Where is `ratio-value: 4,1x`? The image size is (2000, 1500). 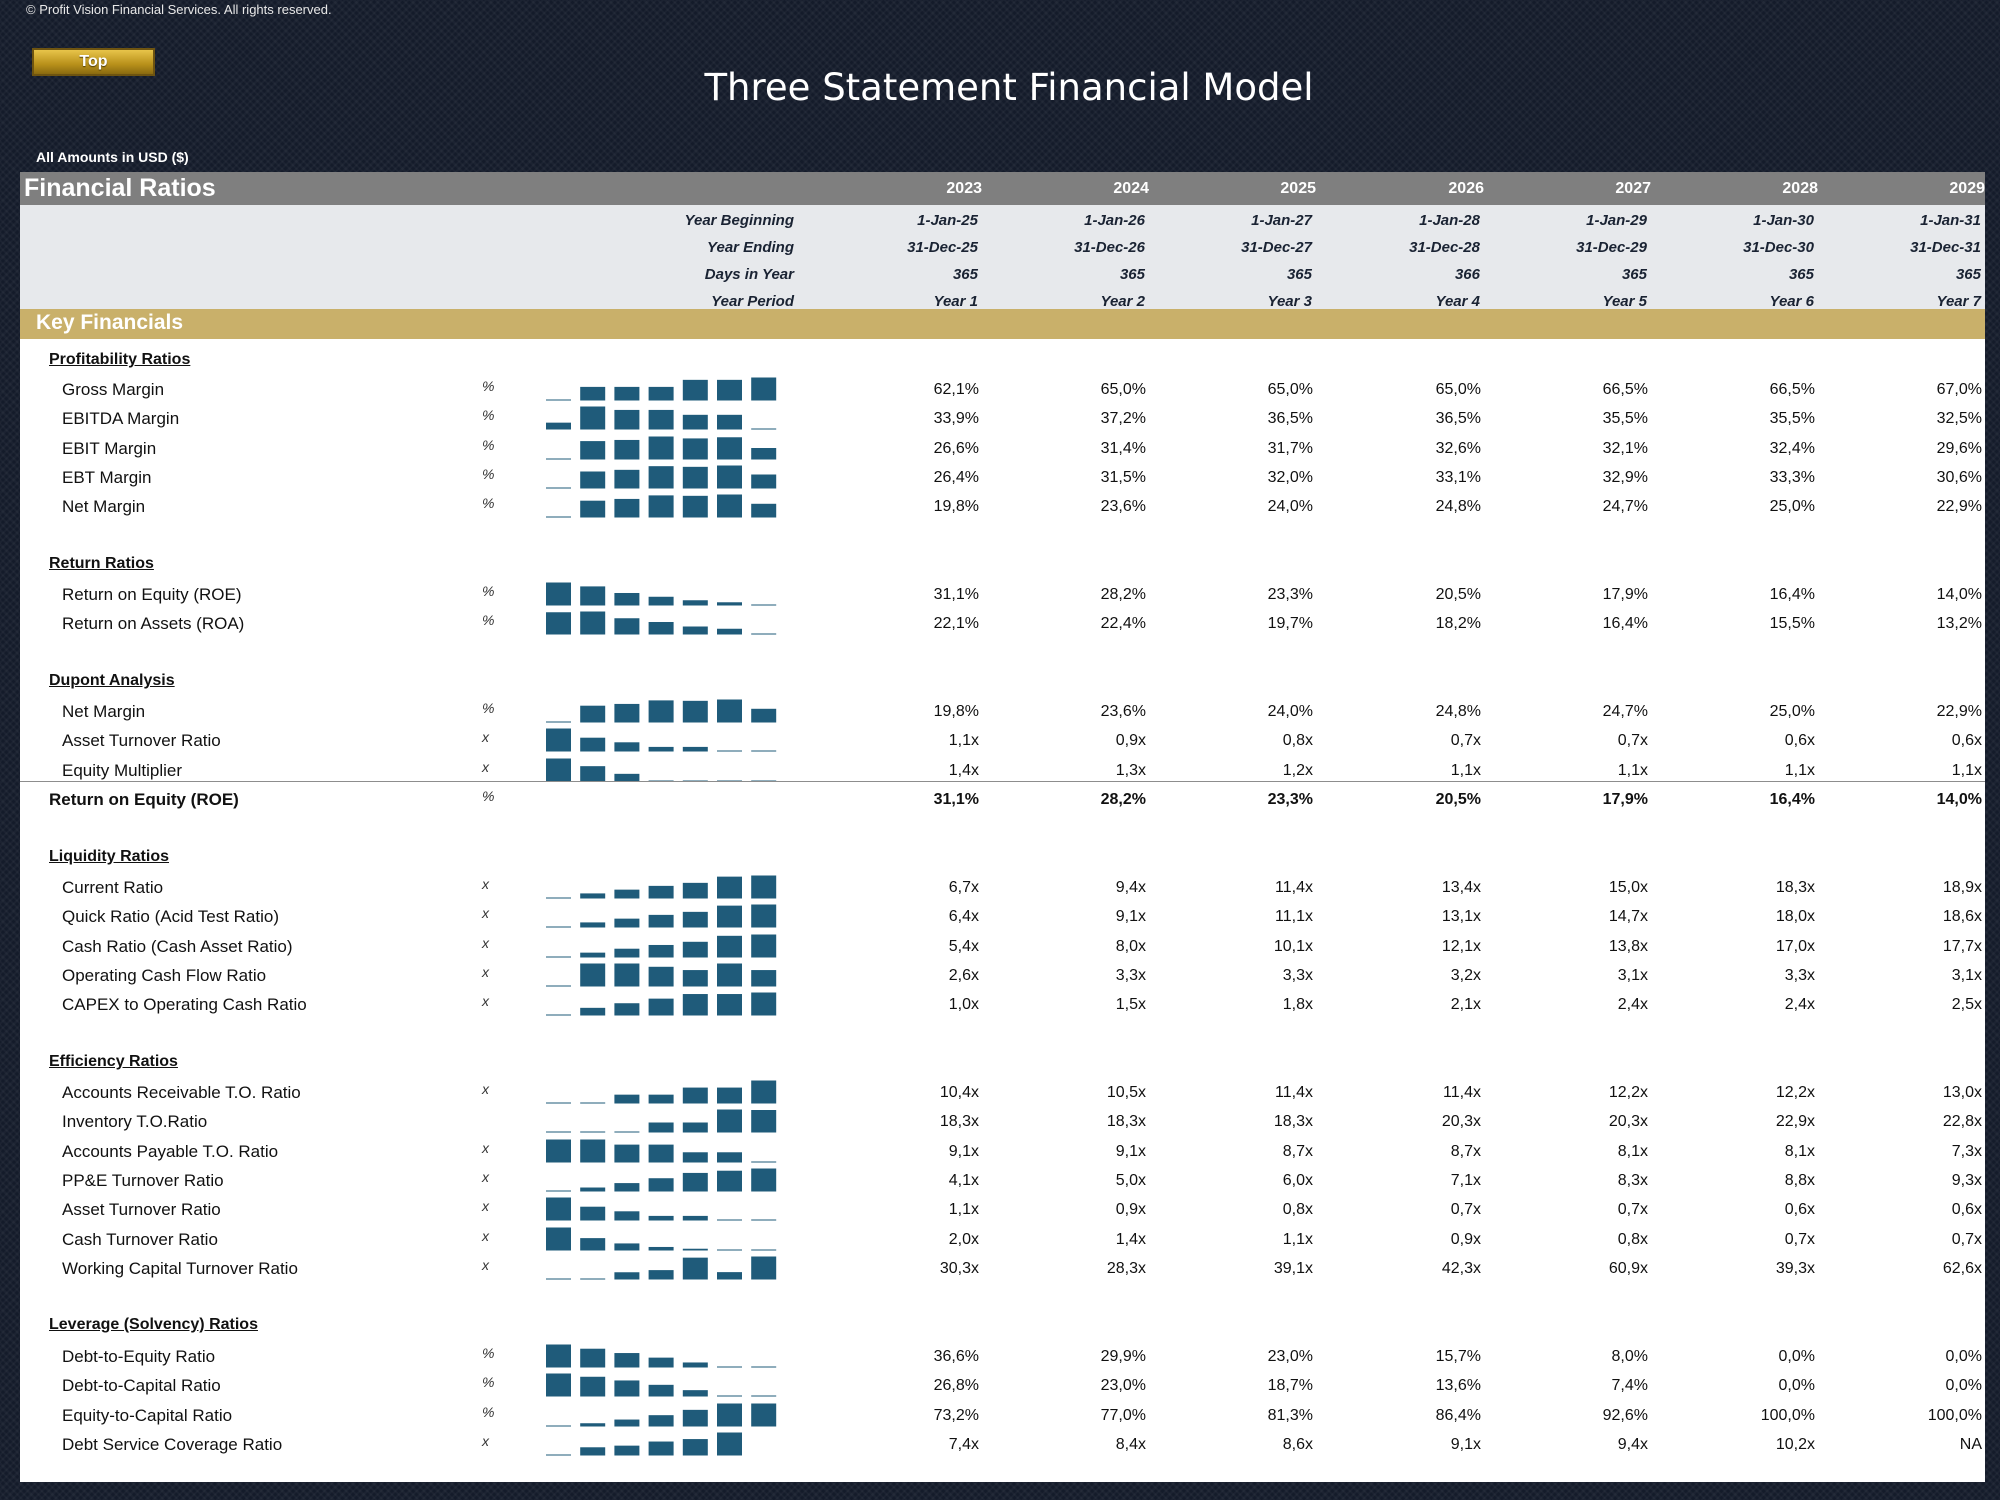 ratio-value: 4,1x is located at coordinates (963, 1180).